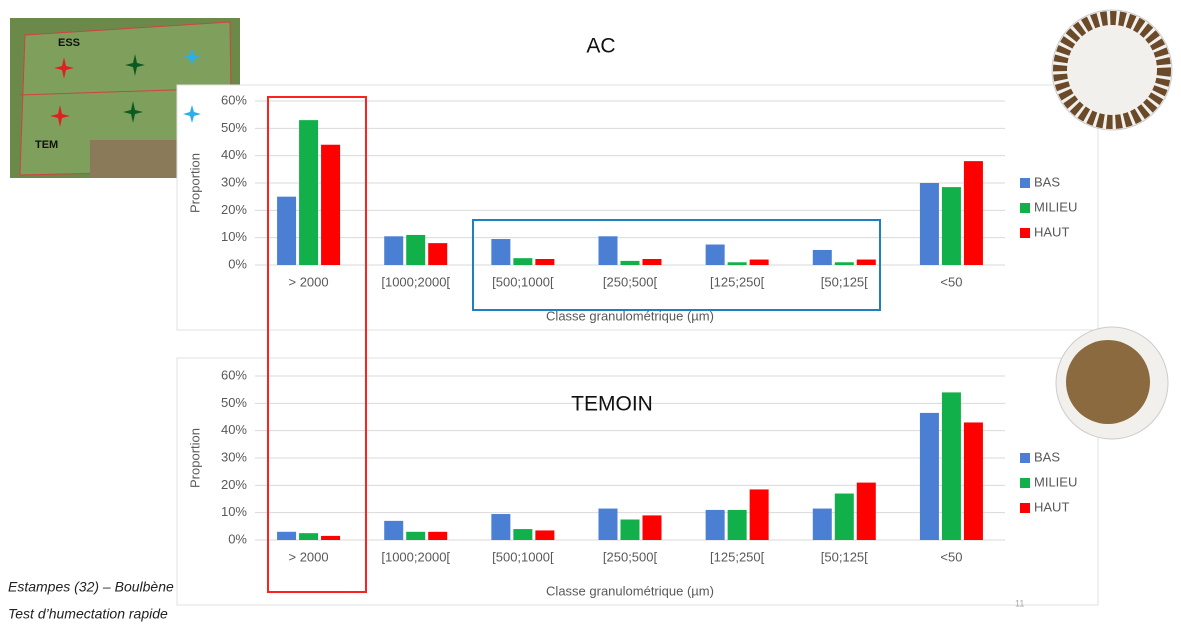 The width and height of the screenshot is (1181, 630). I want to click on aggregates, so click(1112, 70).